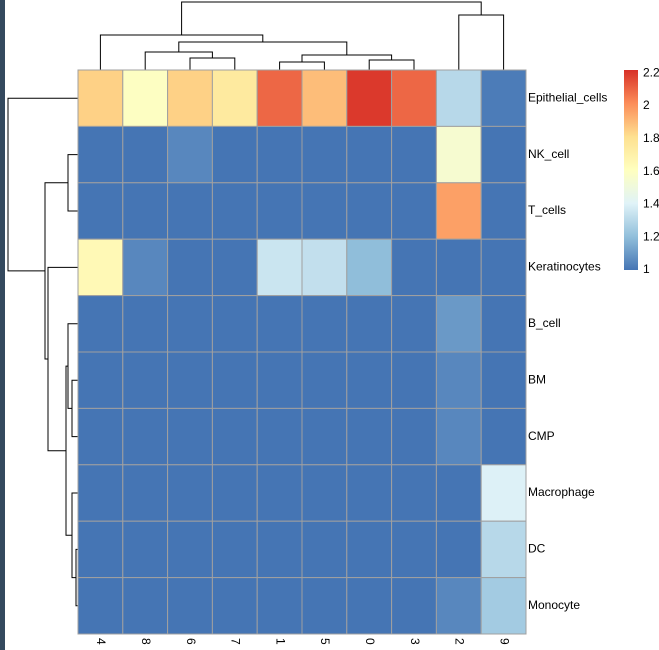 The width and height of the screenshot is (659, 650). What do you see at coordinates (101, 641) in the screenshot?
I see `column-label: 4` at bounding box center [101, 641].